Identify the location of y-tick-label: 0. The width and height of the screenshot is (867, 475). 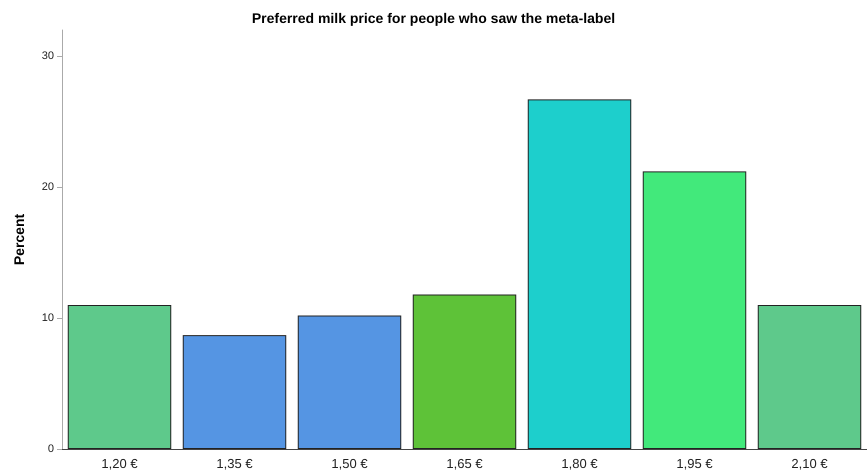
(51, 449).